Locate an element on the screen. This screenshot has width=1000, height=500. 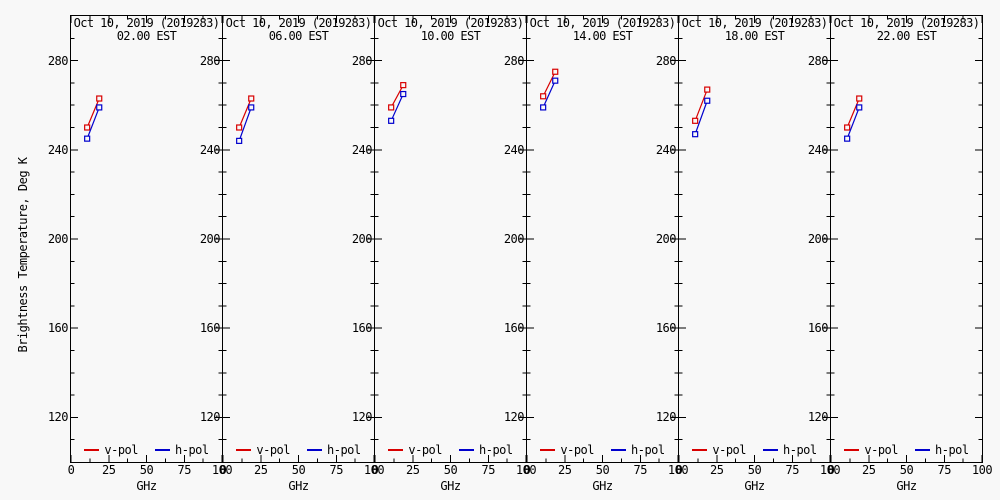
panel-title-time: 14.00 EST is located at coordinates (602, 36).